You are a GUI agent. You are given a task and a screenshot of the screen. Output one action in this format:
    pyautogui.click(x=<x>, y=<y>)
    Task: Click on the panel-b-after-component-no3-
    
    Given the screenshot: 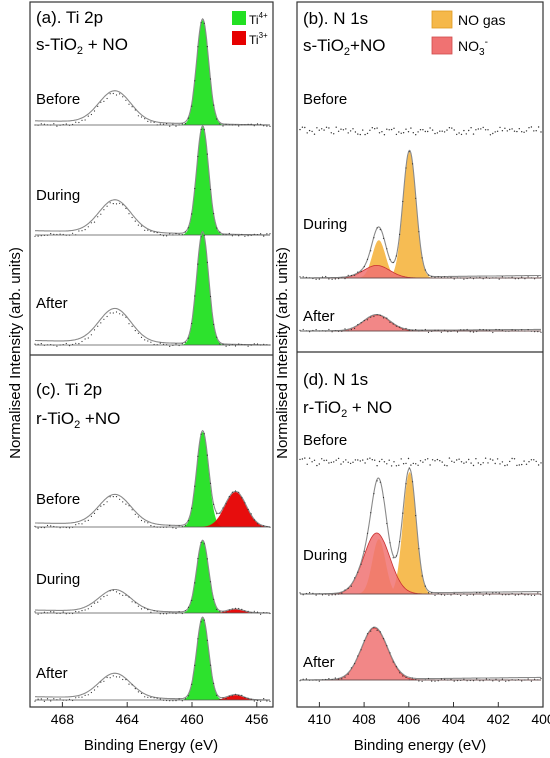 What is the action you would take?
    pyautogui.click(x=420, y=323)
    